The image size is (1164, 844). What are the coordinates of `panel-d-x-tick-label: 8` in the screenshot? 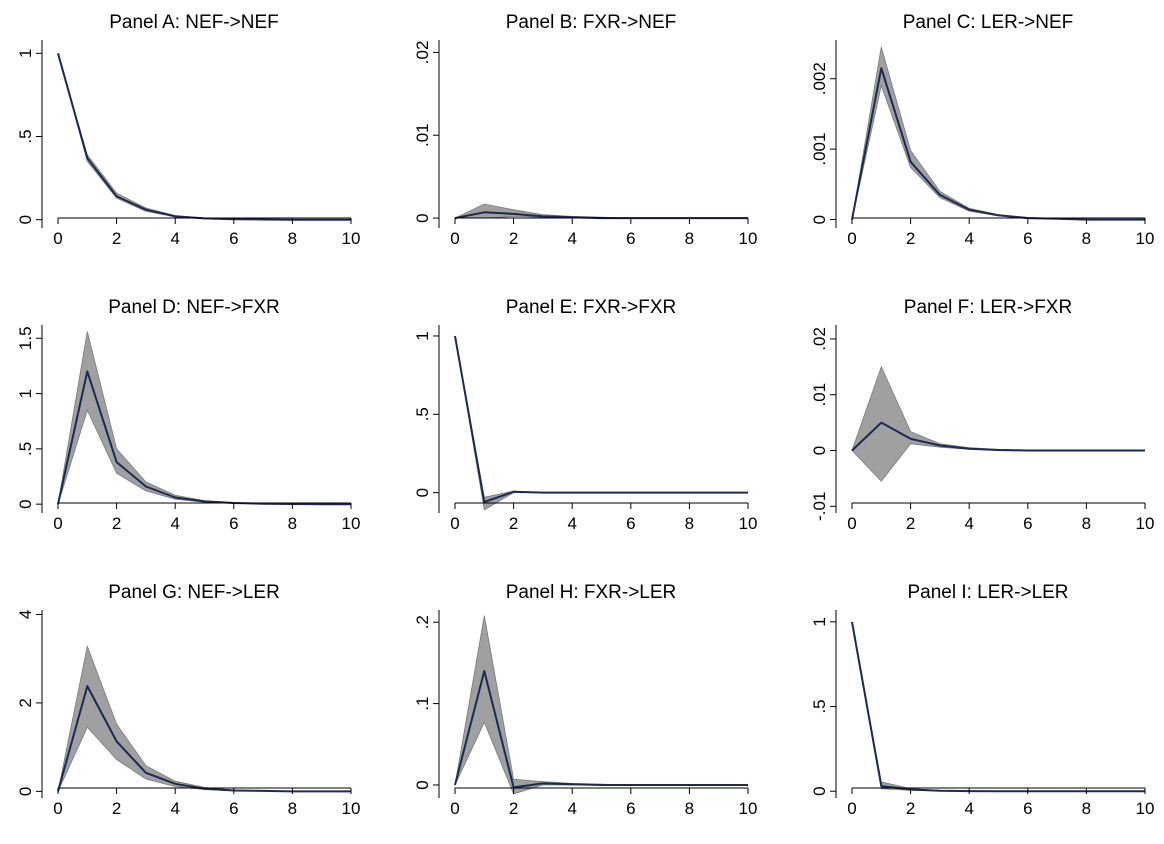 It's located at (292, 523).